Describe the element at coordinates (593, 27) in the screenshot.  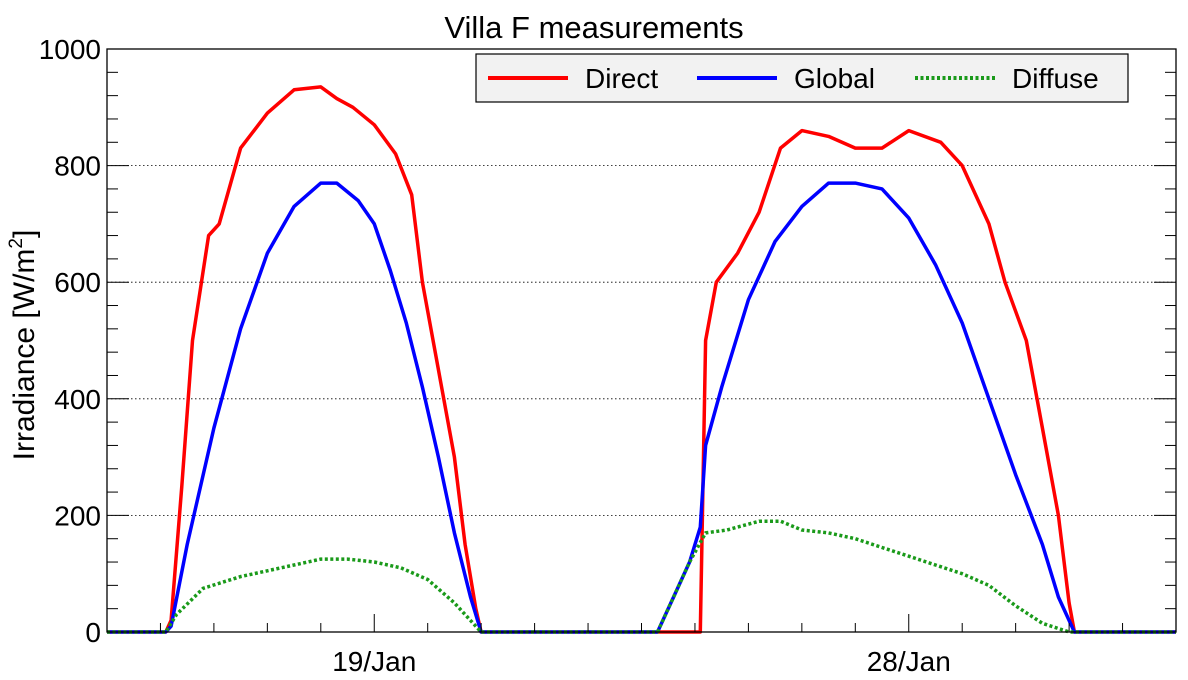
I see `chart-title: Villa F measurements` at that location.